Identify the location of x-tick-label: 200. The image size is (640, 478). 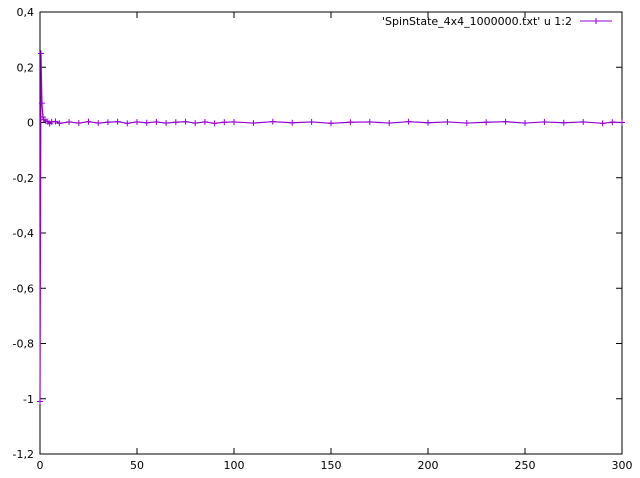
(428, 465).